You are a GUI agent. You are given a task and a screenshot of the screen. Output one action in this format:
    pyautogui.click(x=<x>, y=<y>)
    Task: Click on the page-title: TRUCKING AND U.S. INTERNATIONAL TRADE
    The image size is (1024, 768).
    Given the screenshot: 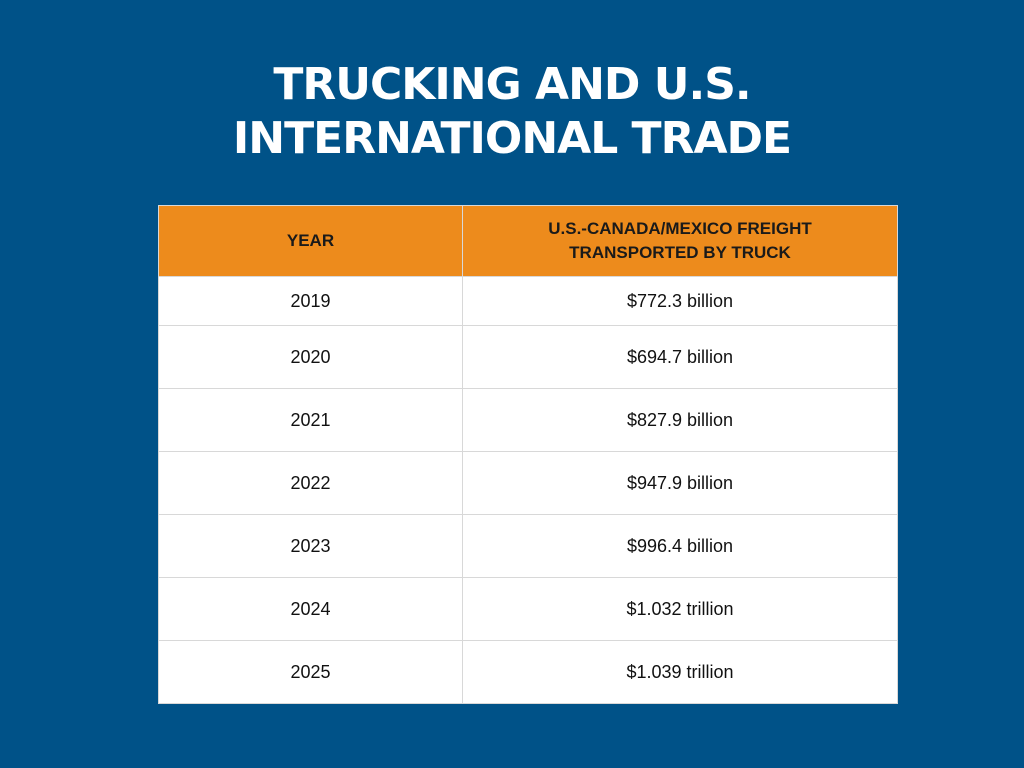 What is the action you would take?
    pyautogui.click(x=512, y=112)
    